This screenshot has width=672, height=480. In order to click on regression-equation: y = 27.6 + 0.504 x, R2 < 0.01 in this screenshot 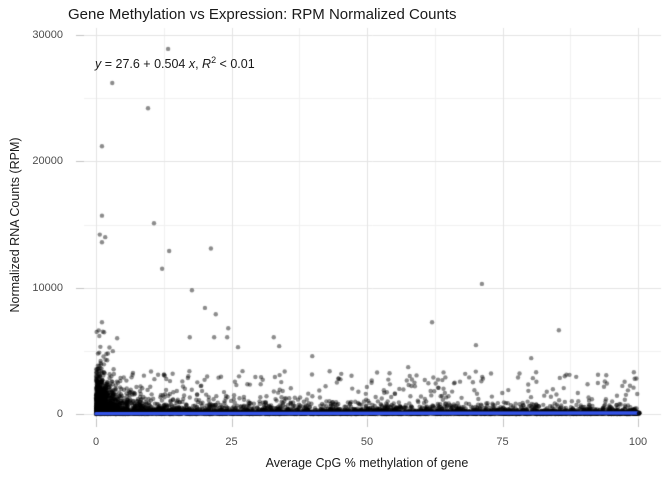, I will do `click(175, 63)`.